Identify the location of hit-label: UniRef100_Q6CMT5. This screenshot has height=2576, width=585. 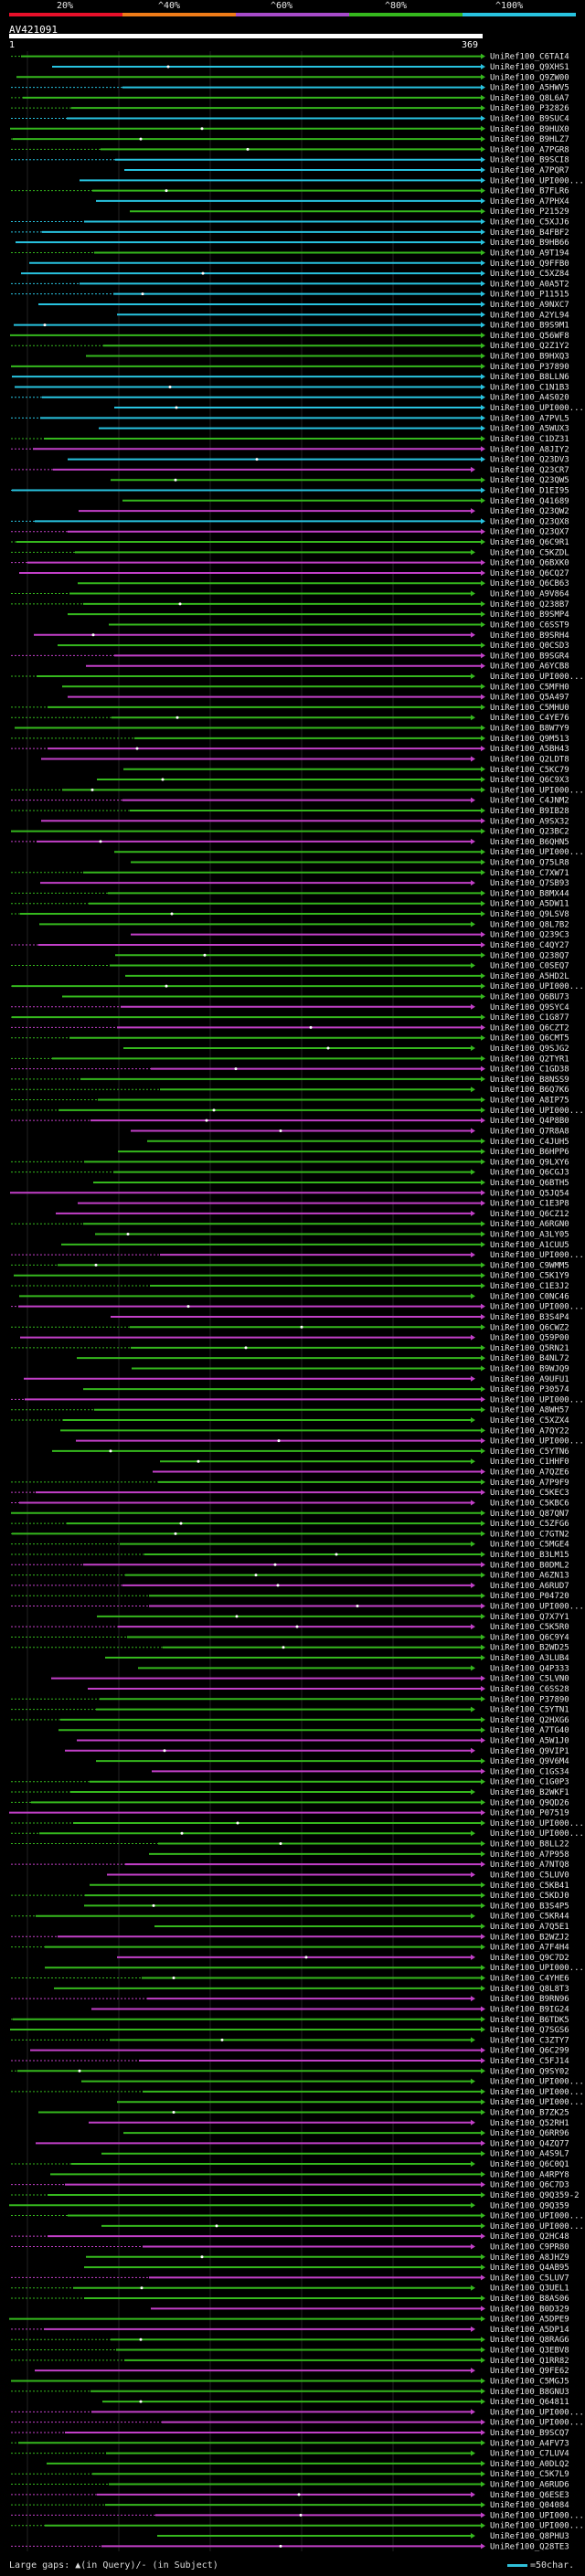
(530, 1039).